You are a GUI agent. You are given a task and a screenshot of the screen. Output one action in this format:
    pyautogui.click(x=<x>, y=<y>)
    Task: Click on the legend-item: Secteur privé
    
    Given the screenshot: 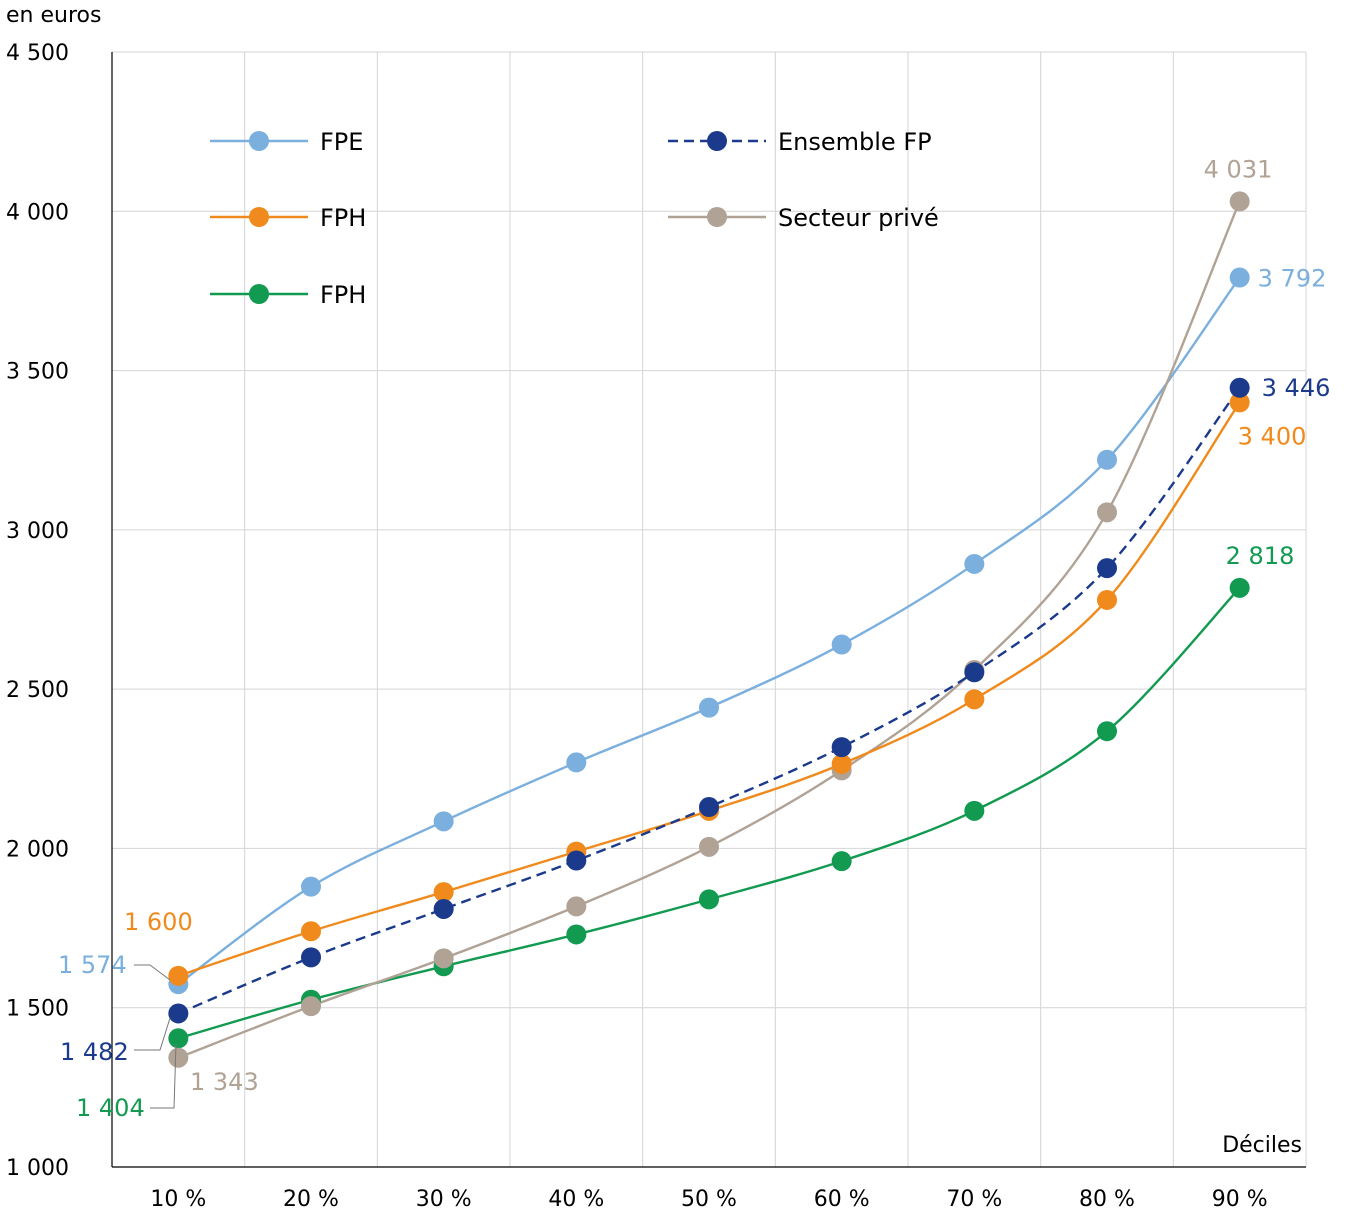 What is the action you would take?
    pyautogui.click(x=803, y=218)
    